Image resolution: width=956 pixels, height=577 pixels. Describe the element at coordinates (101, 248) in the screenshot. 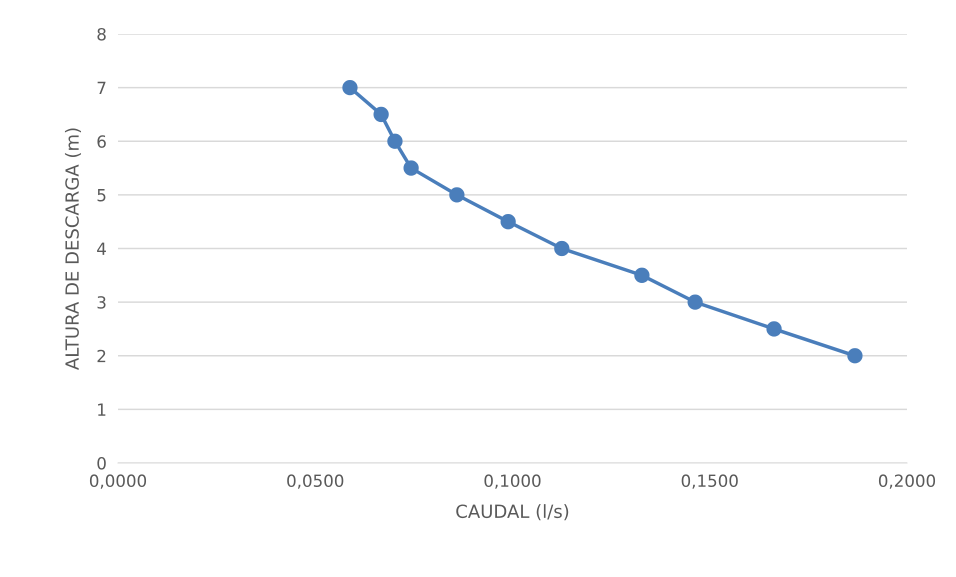

I see `y-tick-label: 4` at that location.